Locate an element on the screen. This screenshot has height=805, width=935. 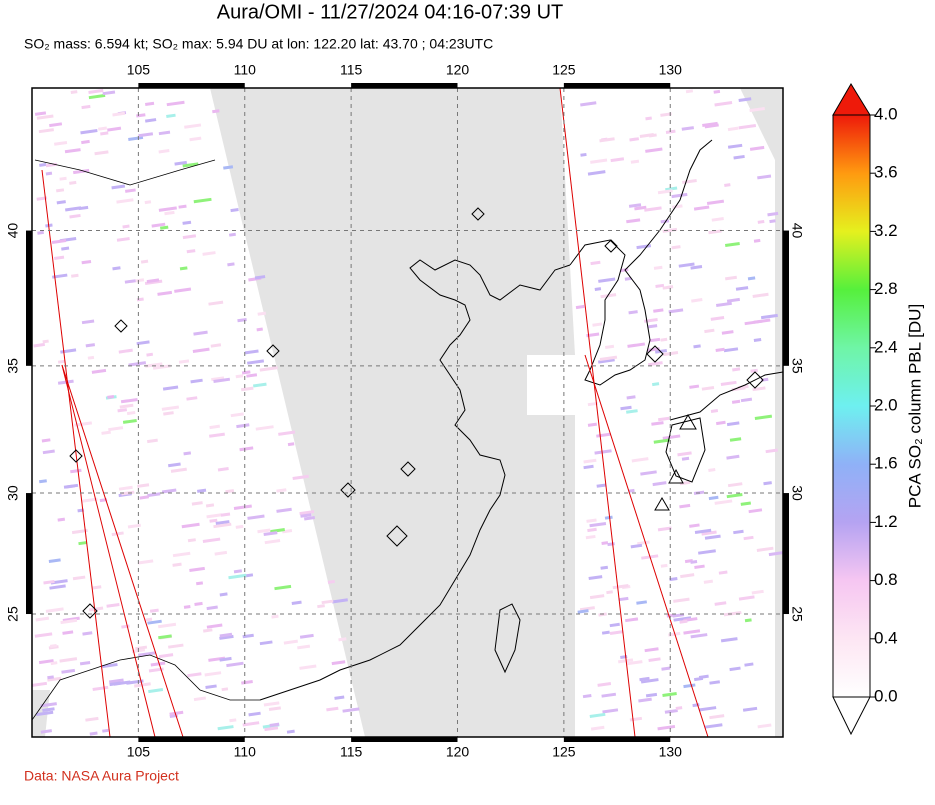
lon-tick-label: 115 is located at coordinates (351, 70).